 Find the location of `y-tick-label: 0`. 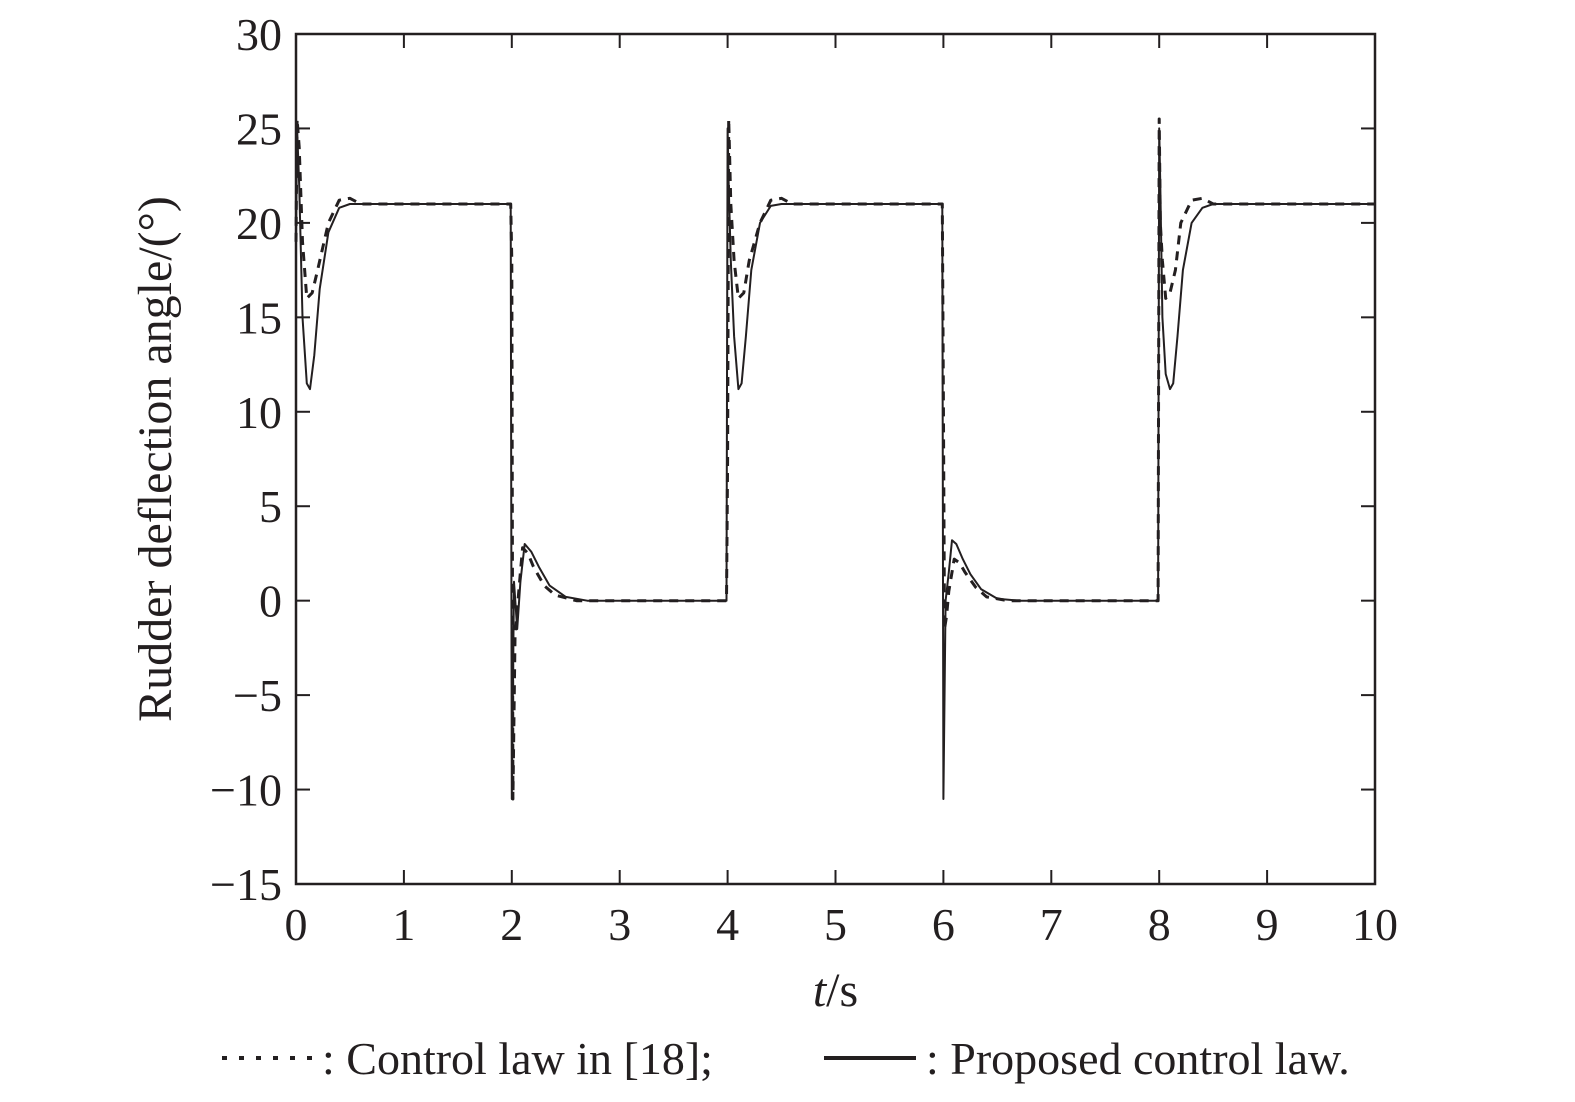

y-tick-label: 0 is located at coordinates (270, 601).